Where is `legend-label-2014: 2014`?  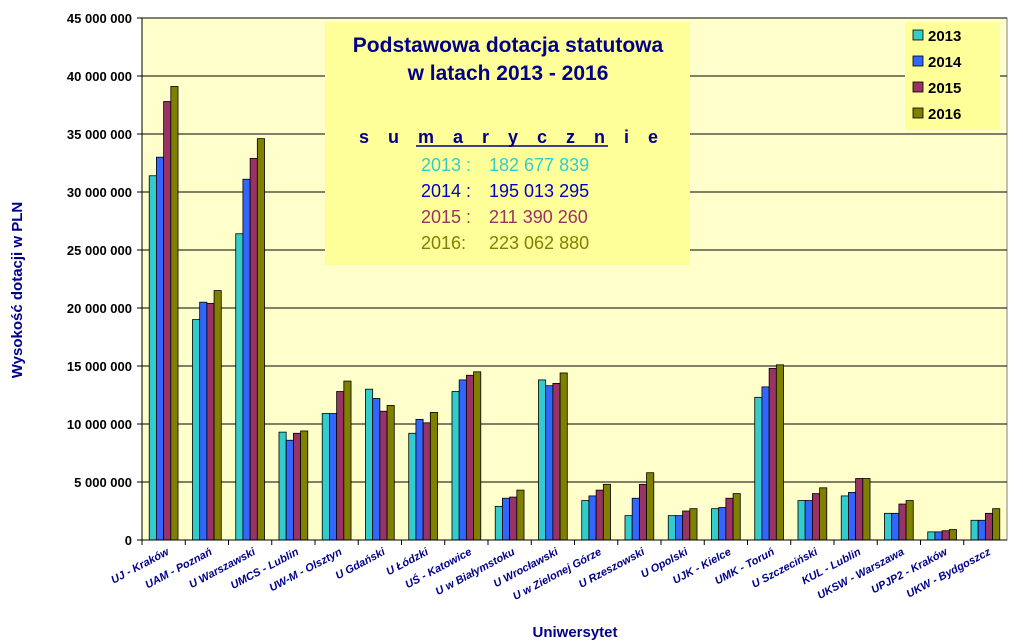 legend-label-2014: 2014 is located at coordinates (945, 62).